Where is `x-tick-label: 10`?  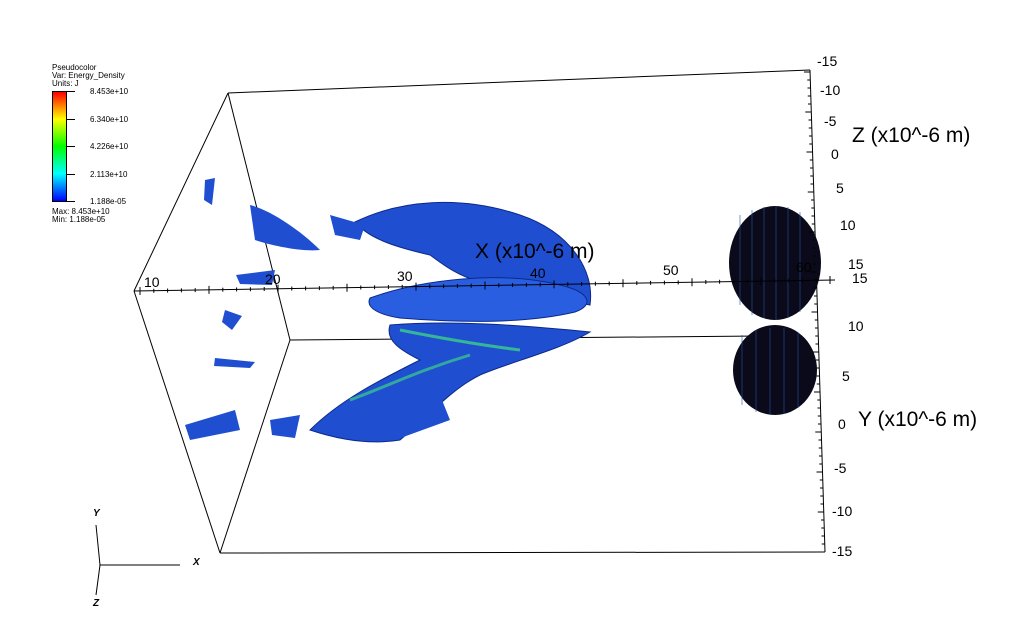
x-tick-label: 10 is located at coordinates (152, 282).